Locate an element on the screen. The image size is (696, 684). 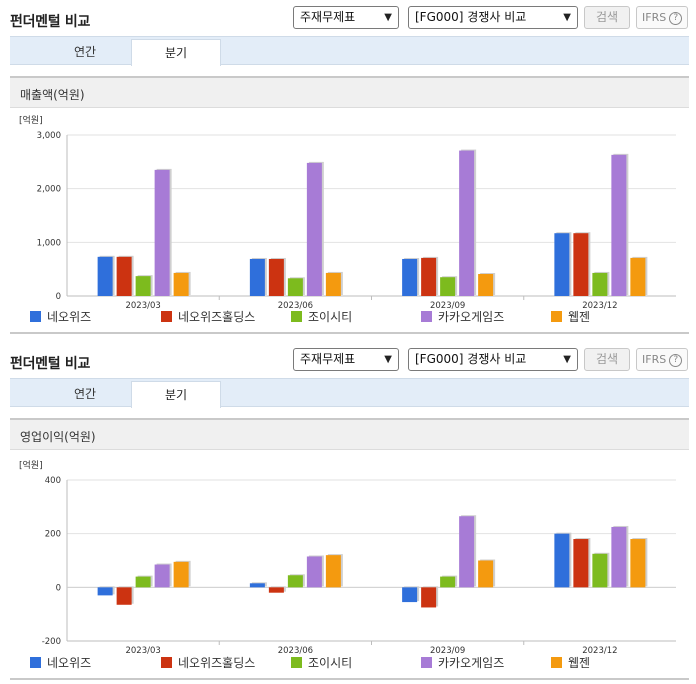
y-unit-label: [억원] is located at coordinates (31, 120).